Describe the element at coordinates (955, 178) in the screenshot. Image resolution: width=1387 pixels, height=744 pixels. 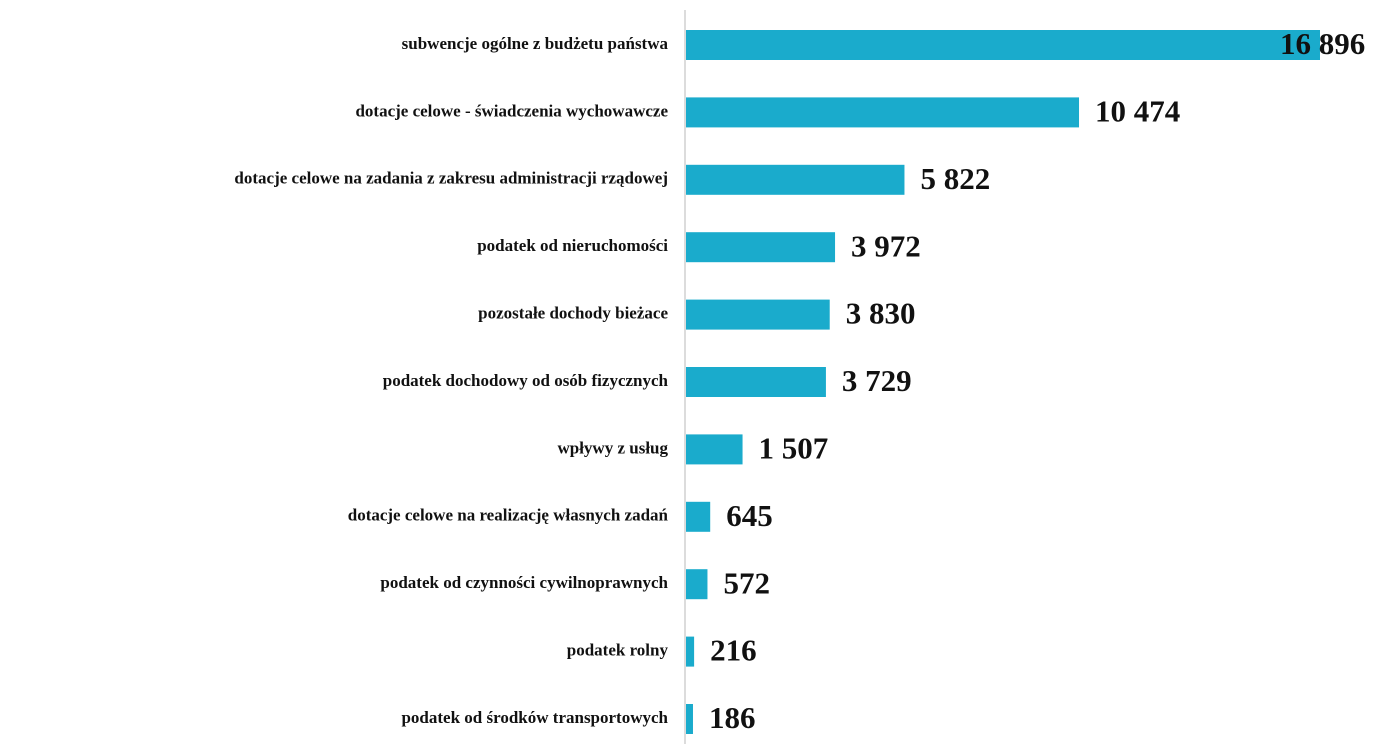
I see `value-label: 5 822` at that location.